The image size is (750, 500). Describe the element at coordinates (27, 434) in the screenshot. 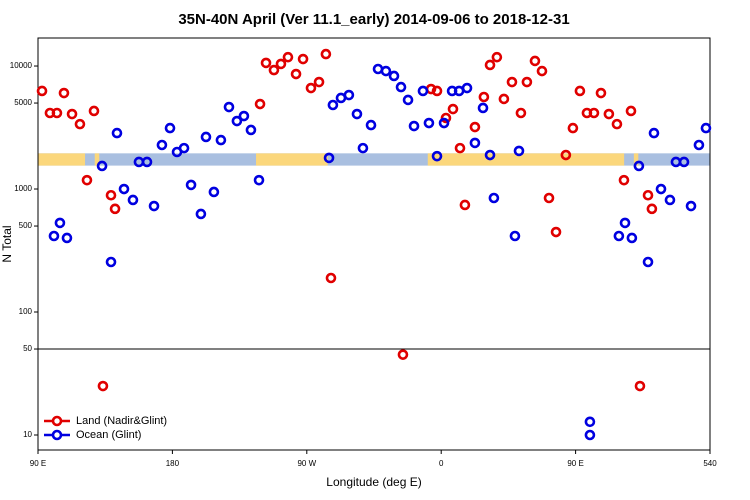

I see `y-tick-label: 10` at that location.